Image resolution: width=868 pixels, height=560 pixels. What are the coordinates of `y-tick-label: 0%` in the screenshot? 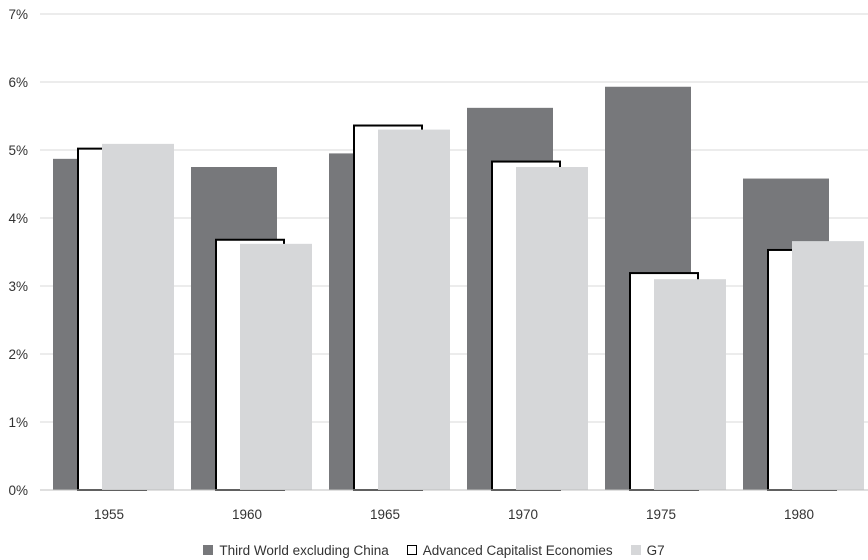 It's located at (18, 490).